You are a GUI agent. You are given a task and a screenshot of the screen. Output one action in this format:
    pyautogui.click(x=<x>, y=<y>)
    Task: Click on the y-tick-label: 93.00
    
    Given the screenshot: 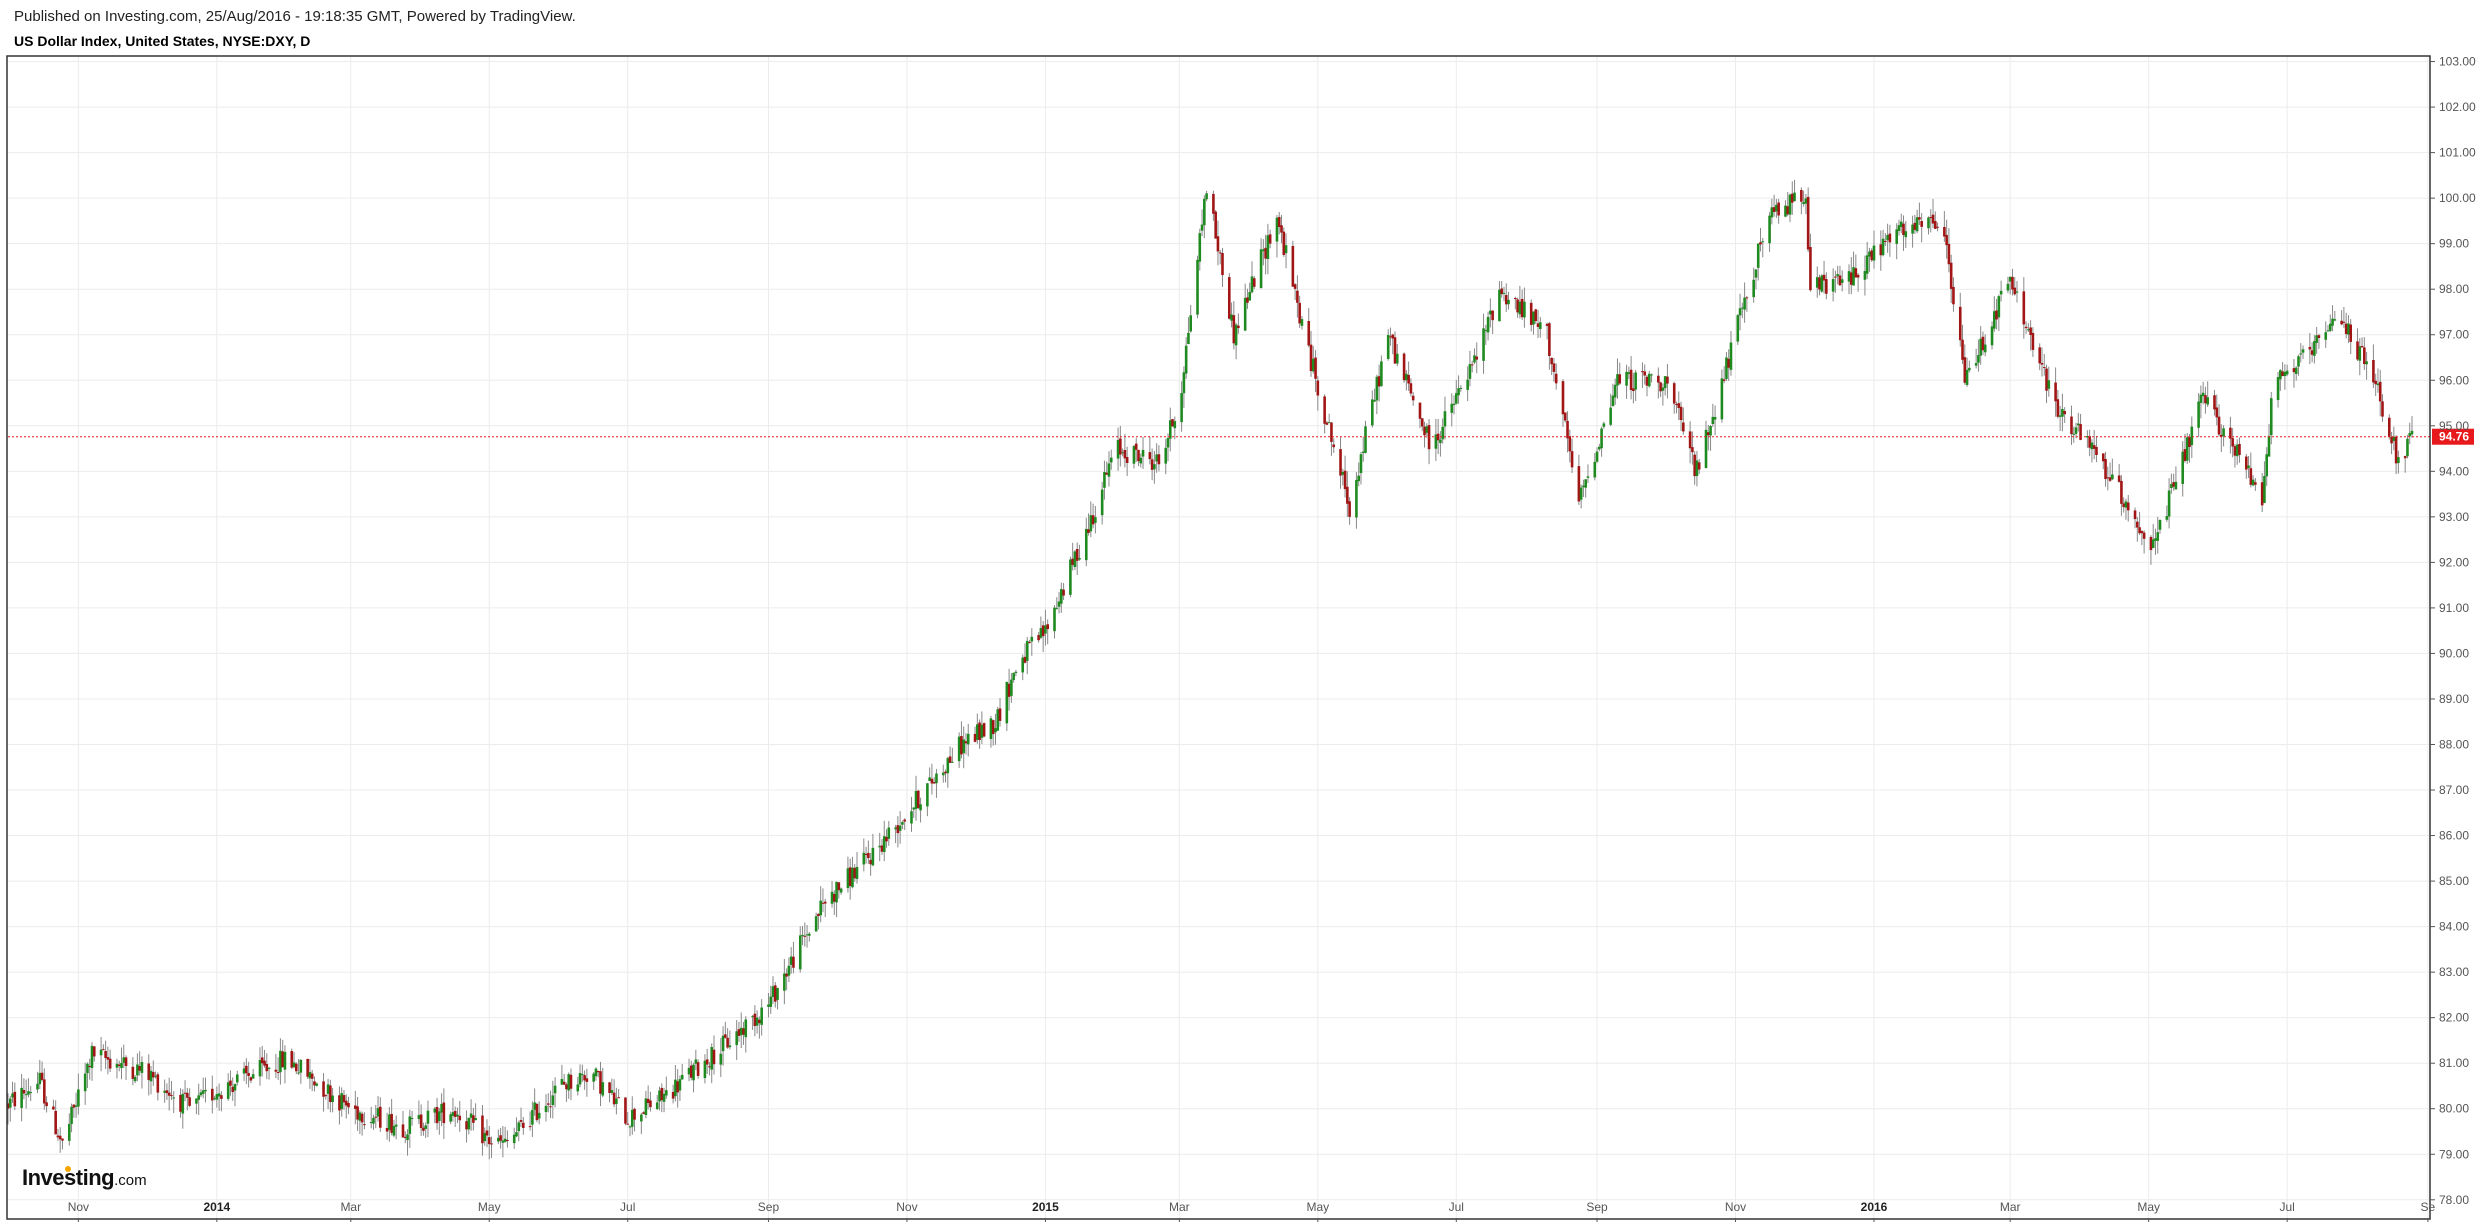 What is the action you would take?
    pyautogui.click(x=2454, y=517)
    